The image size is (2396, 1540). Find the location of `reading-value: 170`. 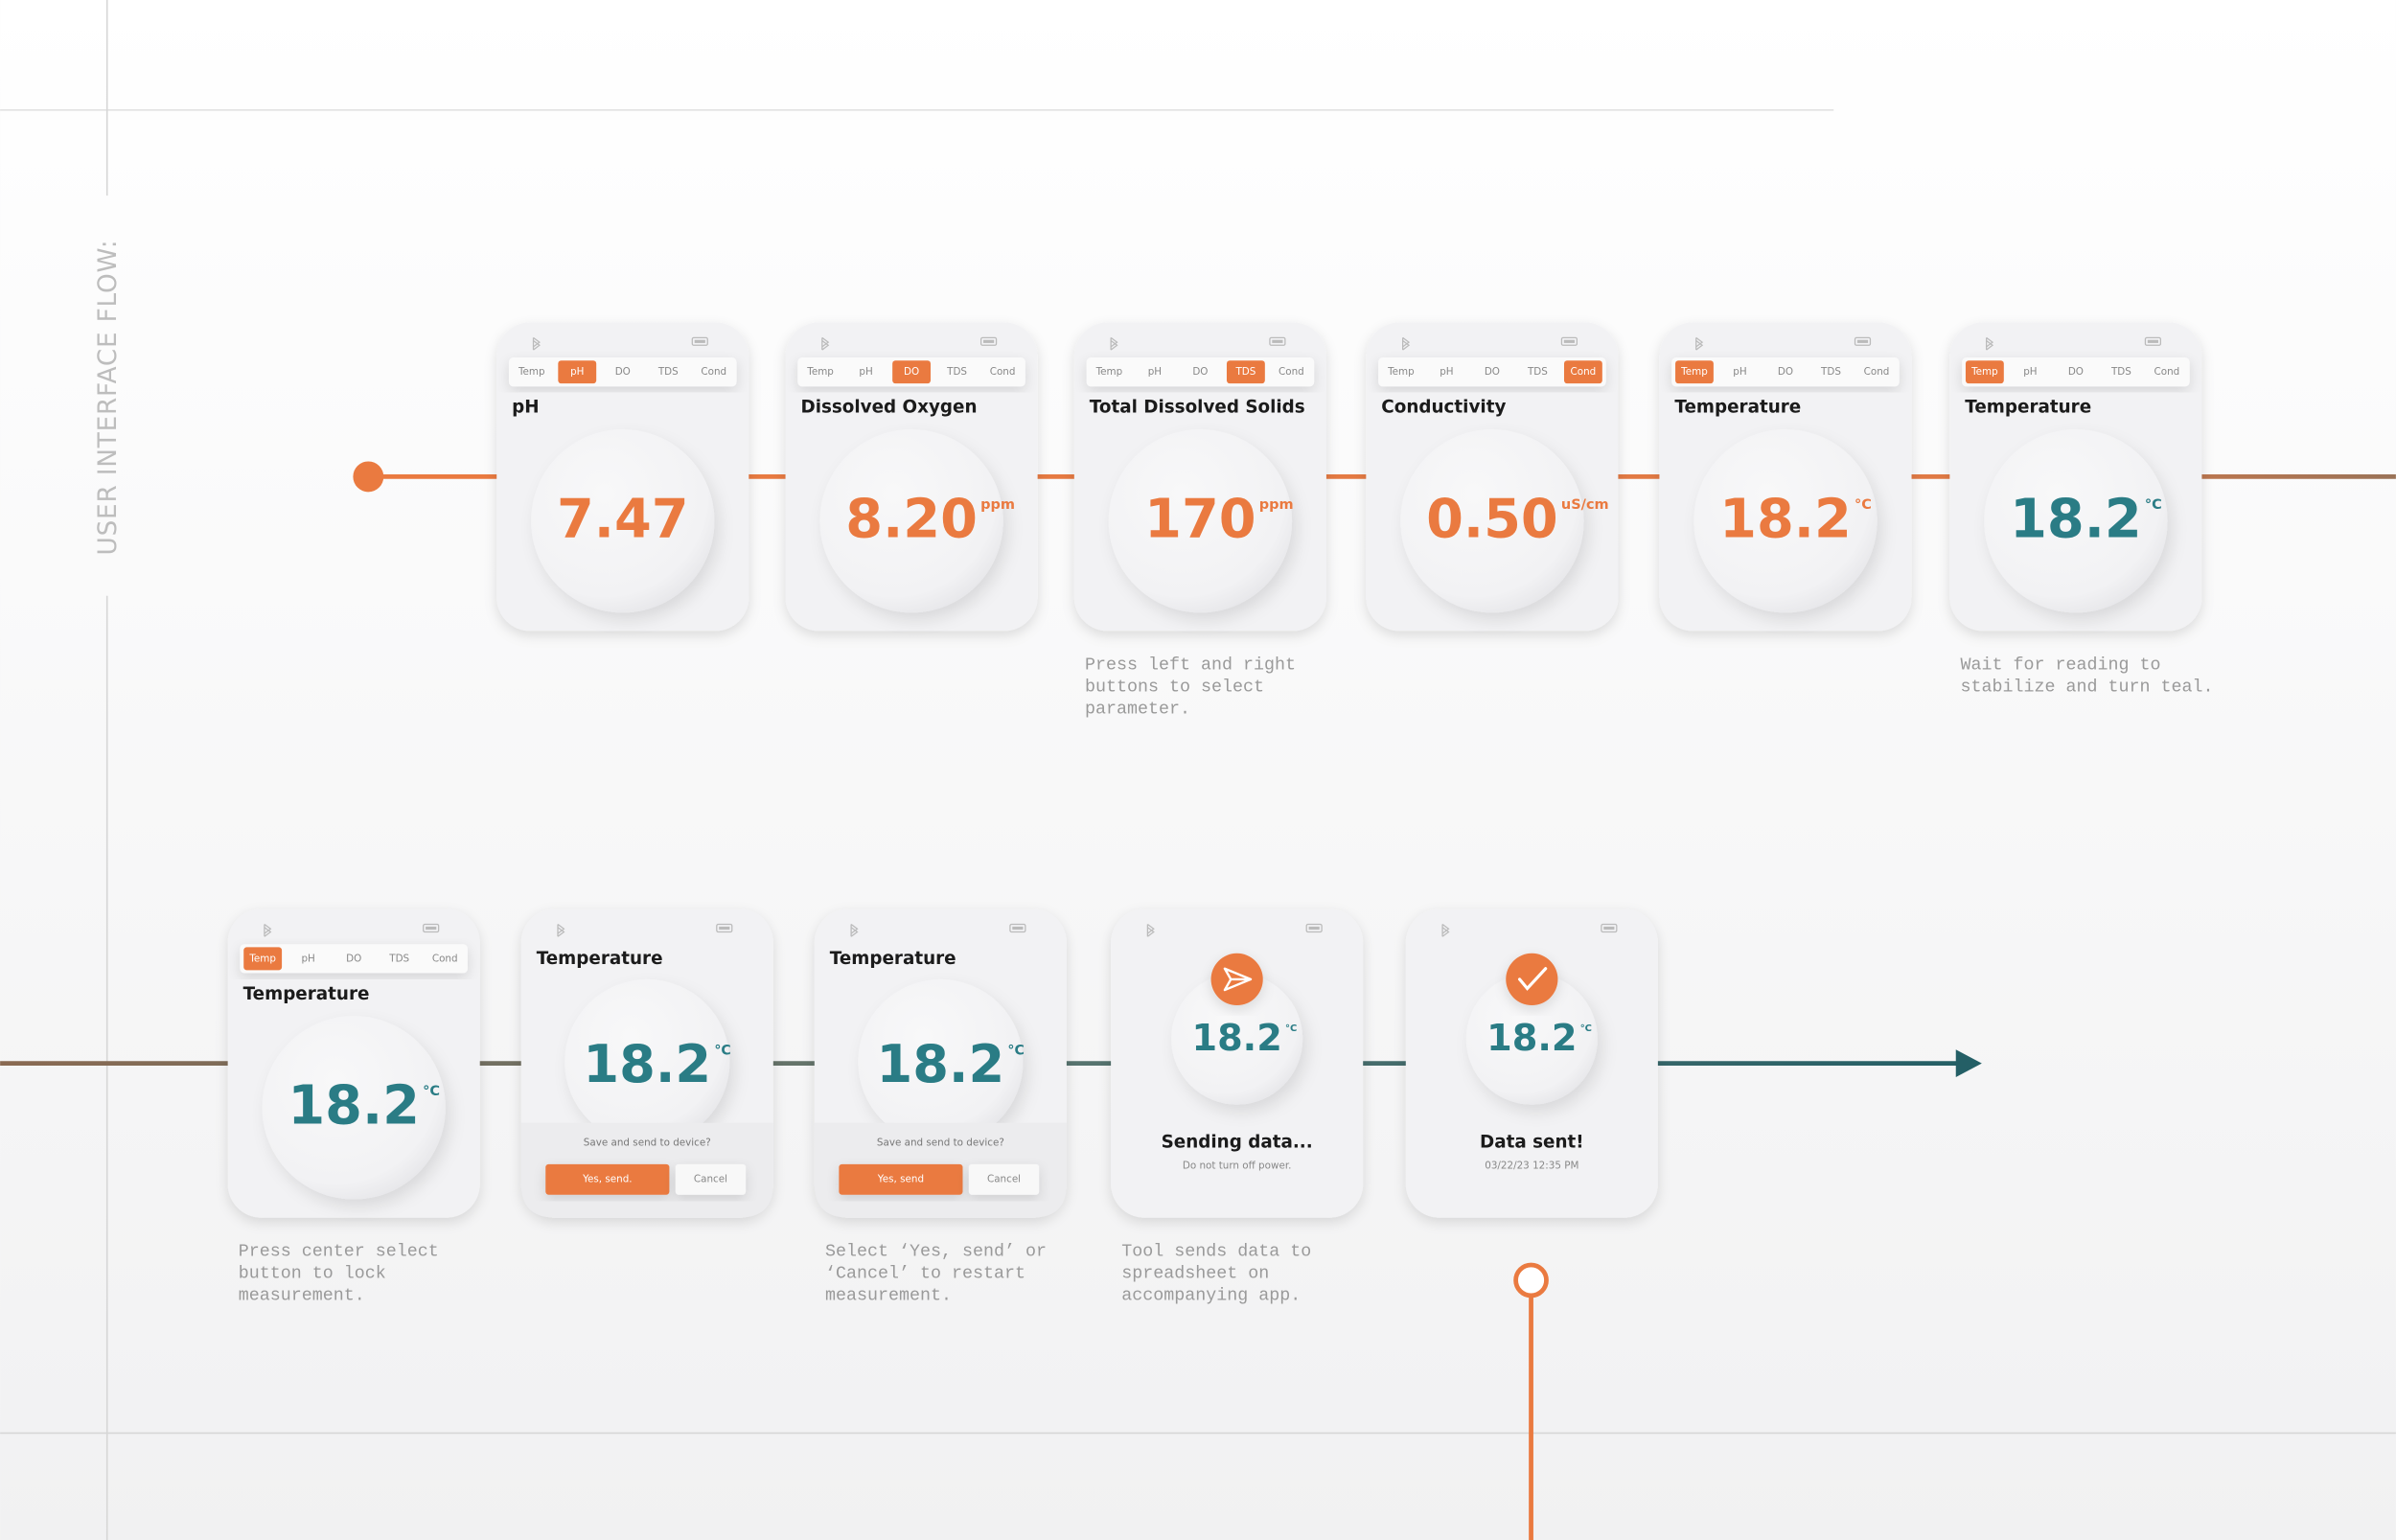

reading-value: 170 is located at coordinates (1200, 519).